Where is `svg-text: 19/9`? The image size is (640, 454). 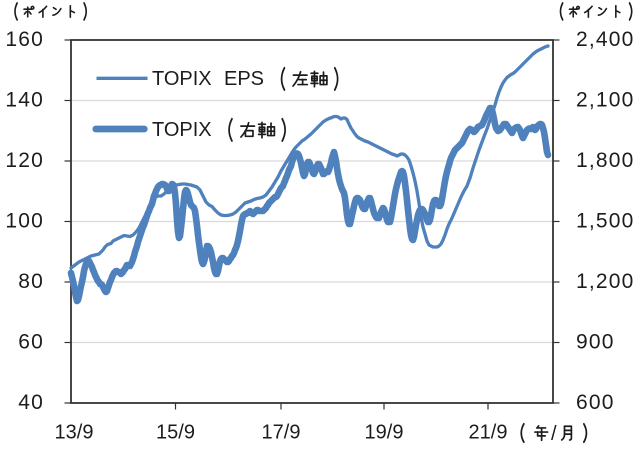 svg-text: 19/9 is located at coordinates (384, 433).